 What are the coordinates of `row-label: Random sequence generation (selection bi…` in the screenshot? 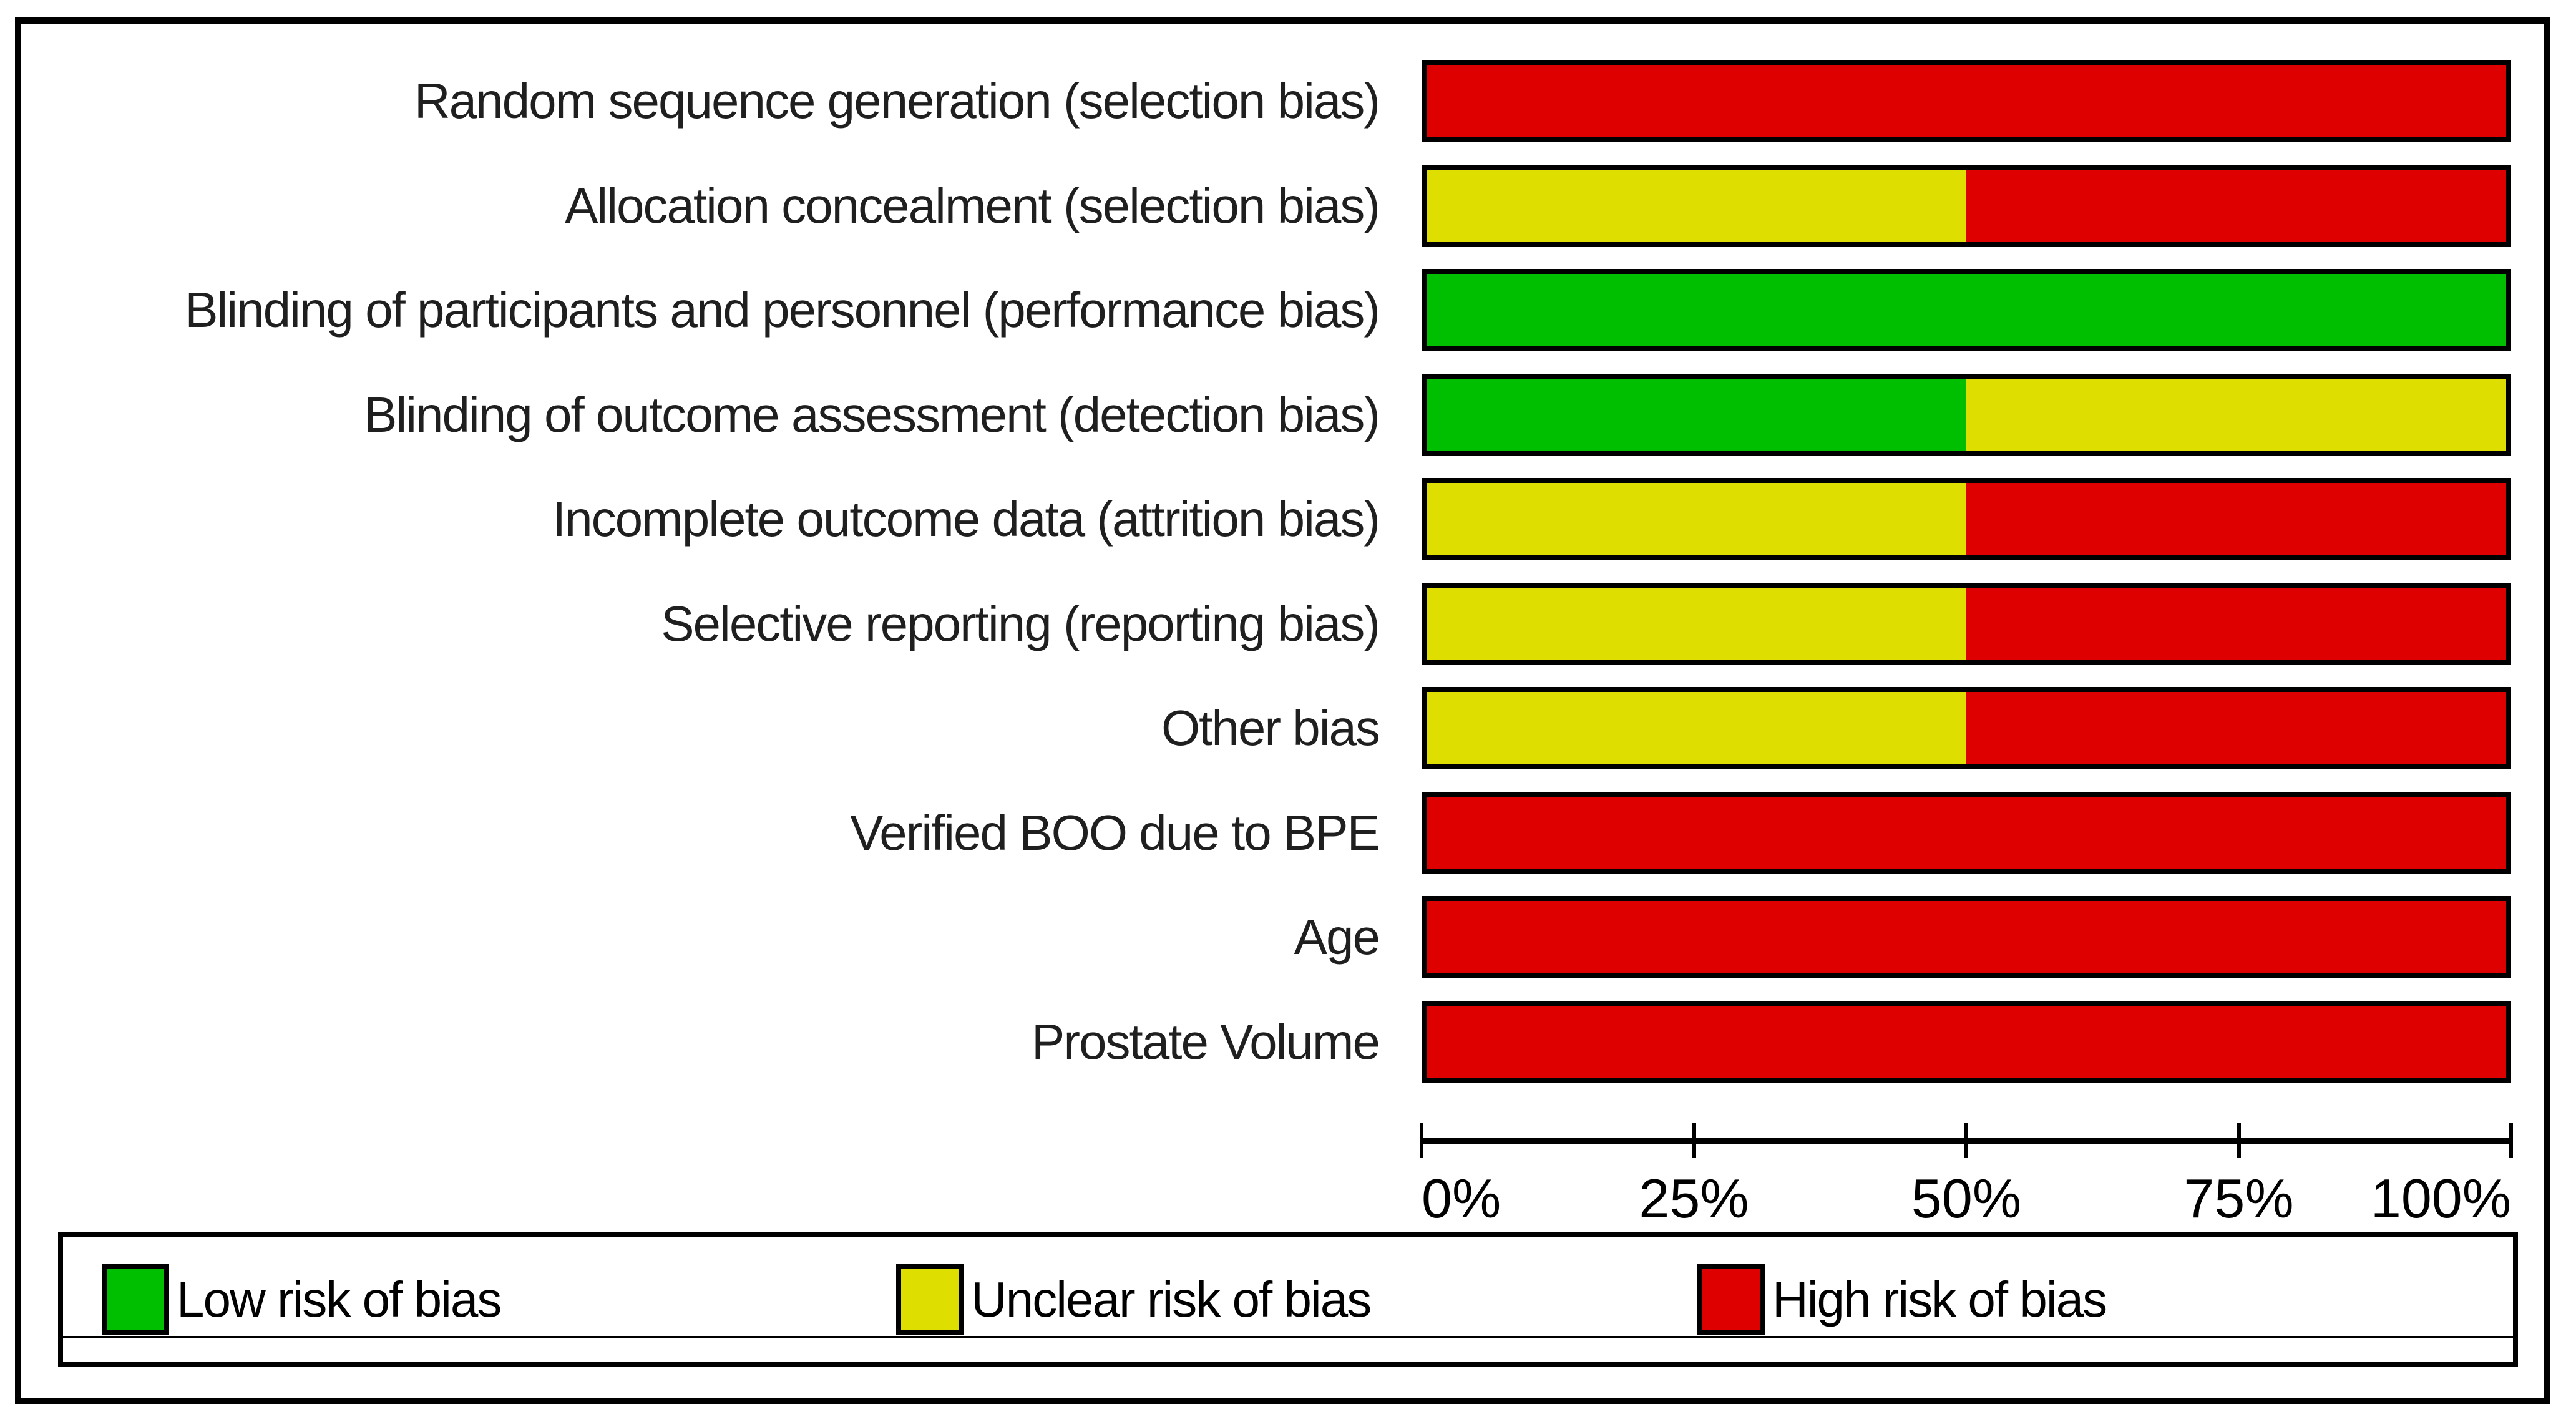 It's located at (897, 101).